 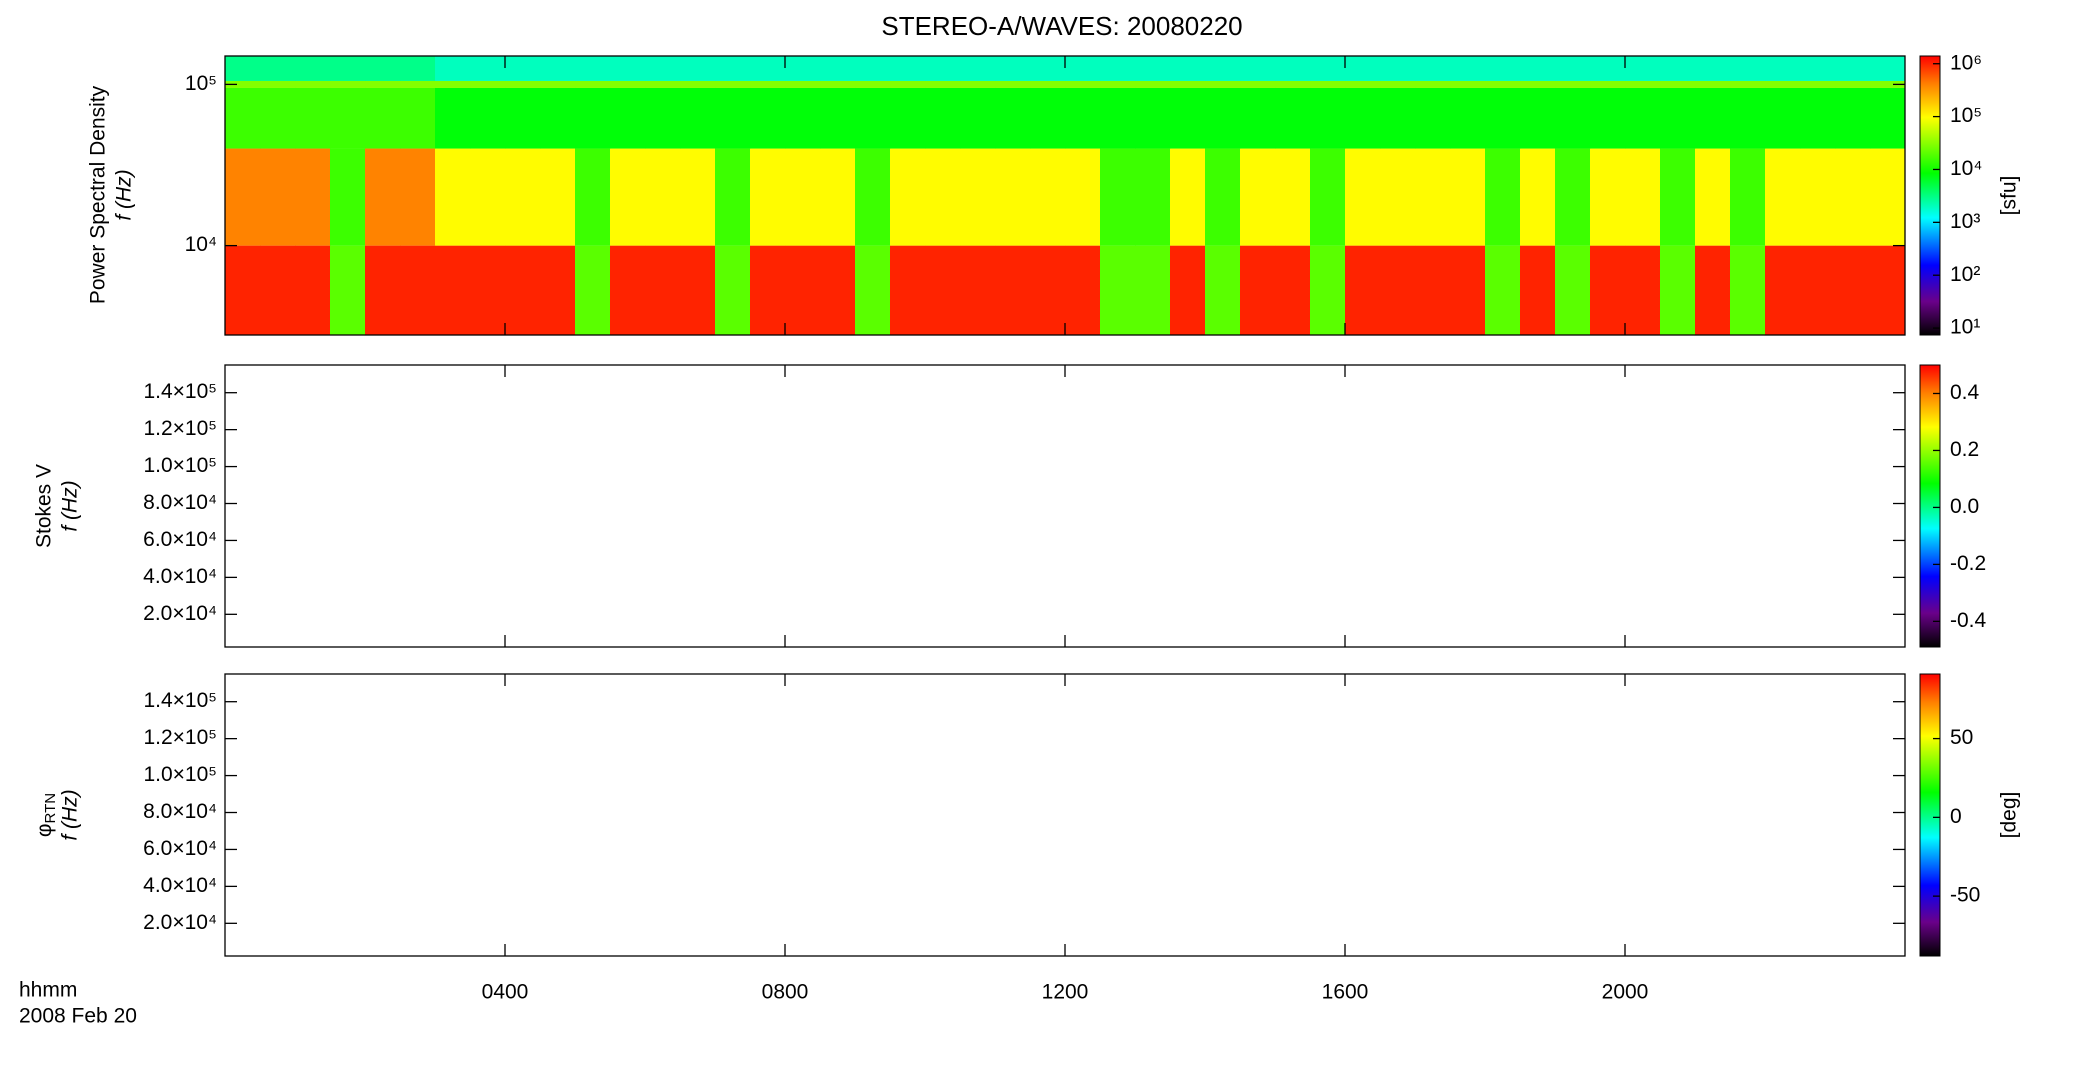 What do you see at coordinates (70, 505) in the screenshot?
I see `y-axis-unit: f (Hz)` at bounding box center [70, 505].